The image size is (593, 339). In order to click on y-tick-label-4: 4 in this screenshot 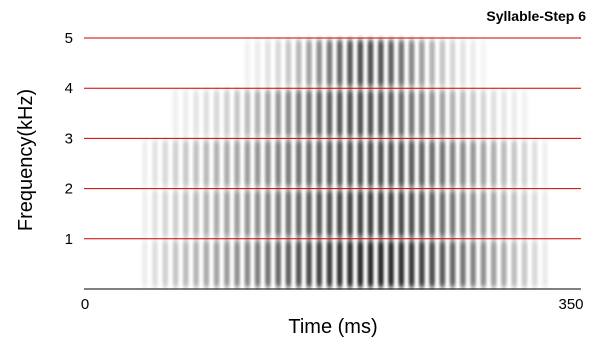, I will do `click(69, 88)`.